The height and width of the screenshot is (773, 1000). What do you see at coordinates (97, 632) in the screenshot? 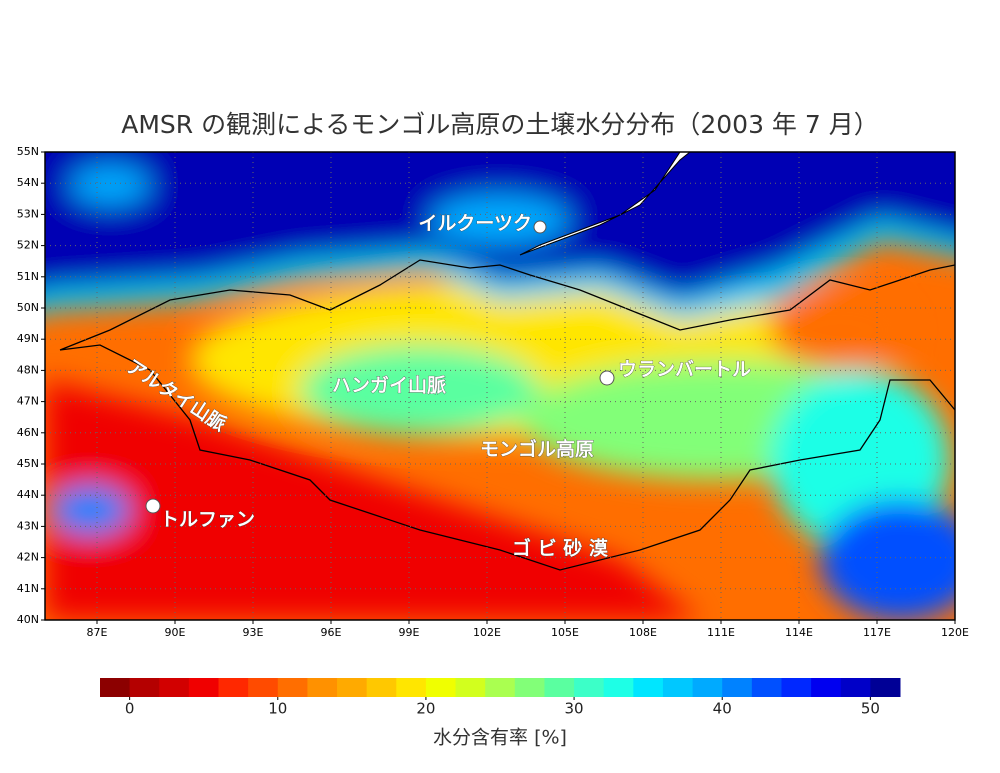
I see `lon-tick-label: 87E` at bounding box center [97, 632].